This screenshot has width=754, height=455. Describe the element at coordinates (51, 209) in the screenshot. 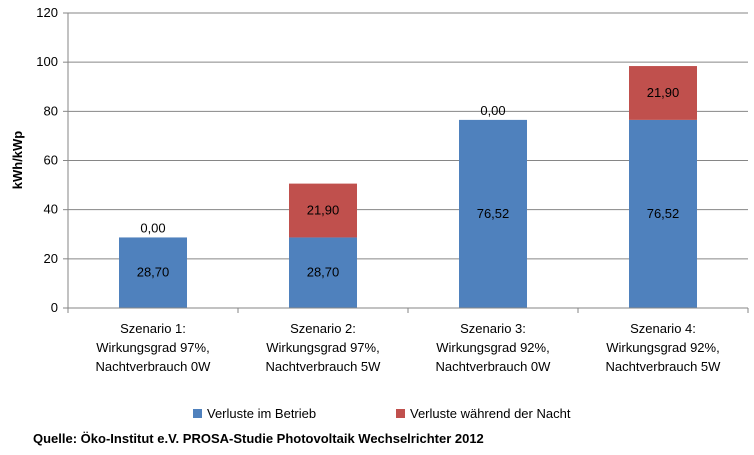

I see `y-tick-label: 40` at that location.